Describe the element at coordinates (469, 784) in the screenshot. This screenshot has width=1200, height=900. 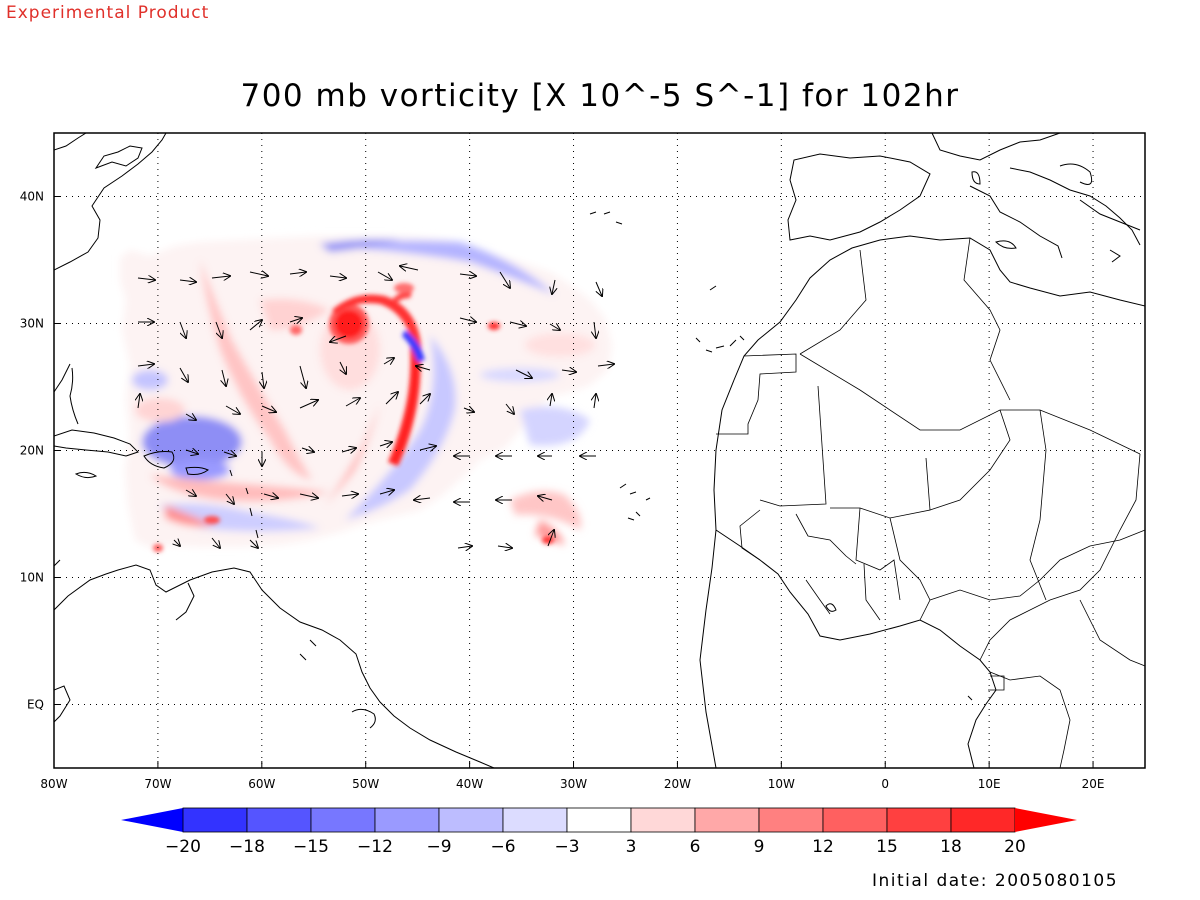
I see `lon-tick-label: 40W` at that location.